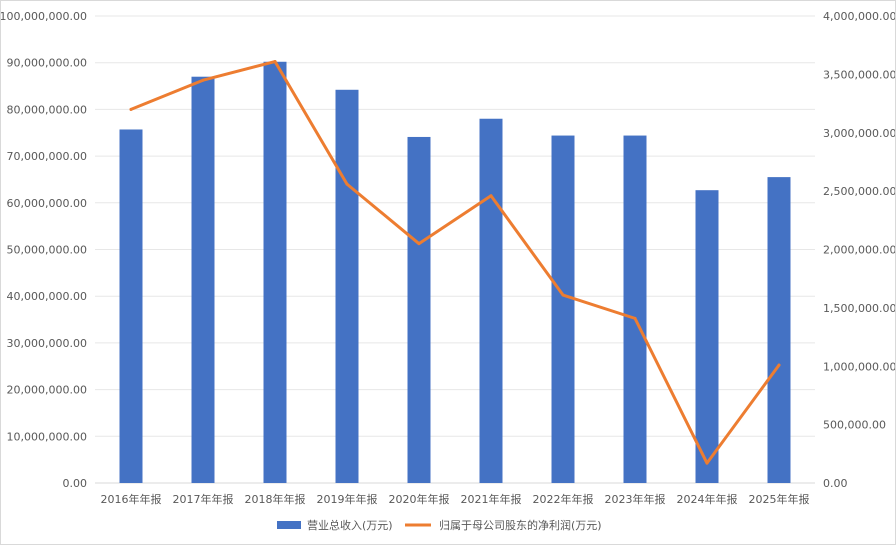 This screenshot has width=896, height=545. I want to click on bar-2022年年报, so click(563, 309).